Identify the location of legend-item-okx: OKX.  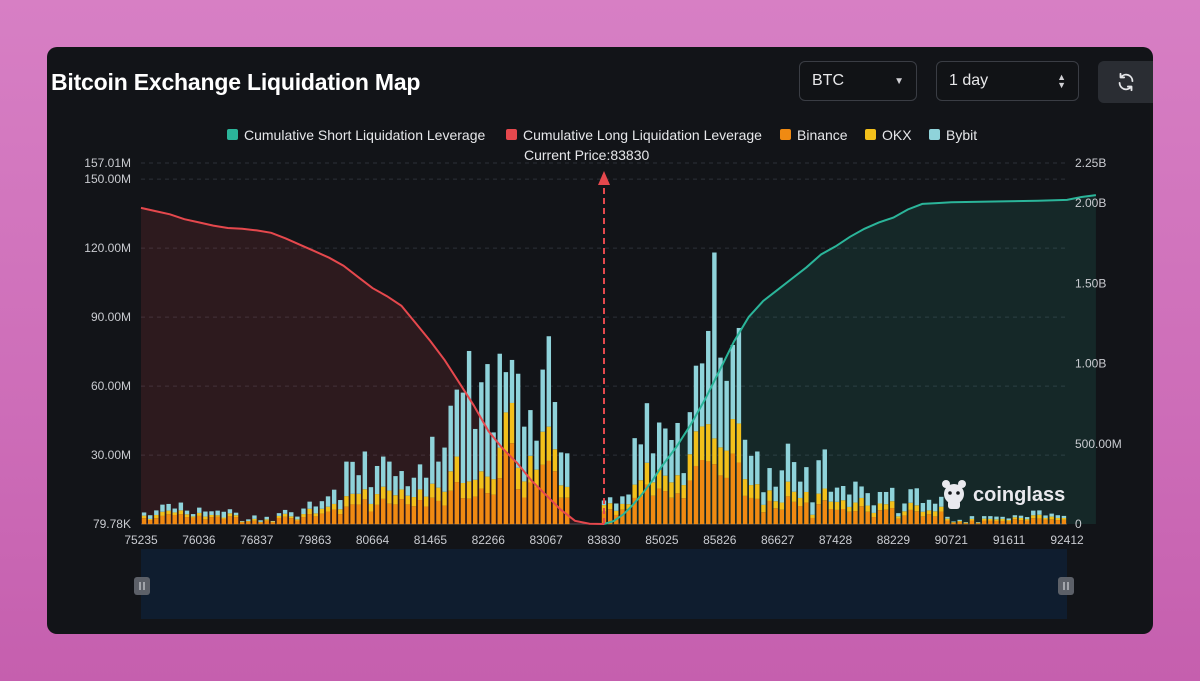
(888, 135).